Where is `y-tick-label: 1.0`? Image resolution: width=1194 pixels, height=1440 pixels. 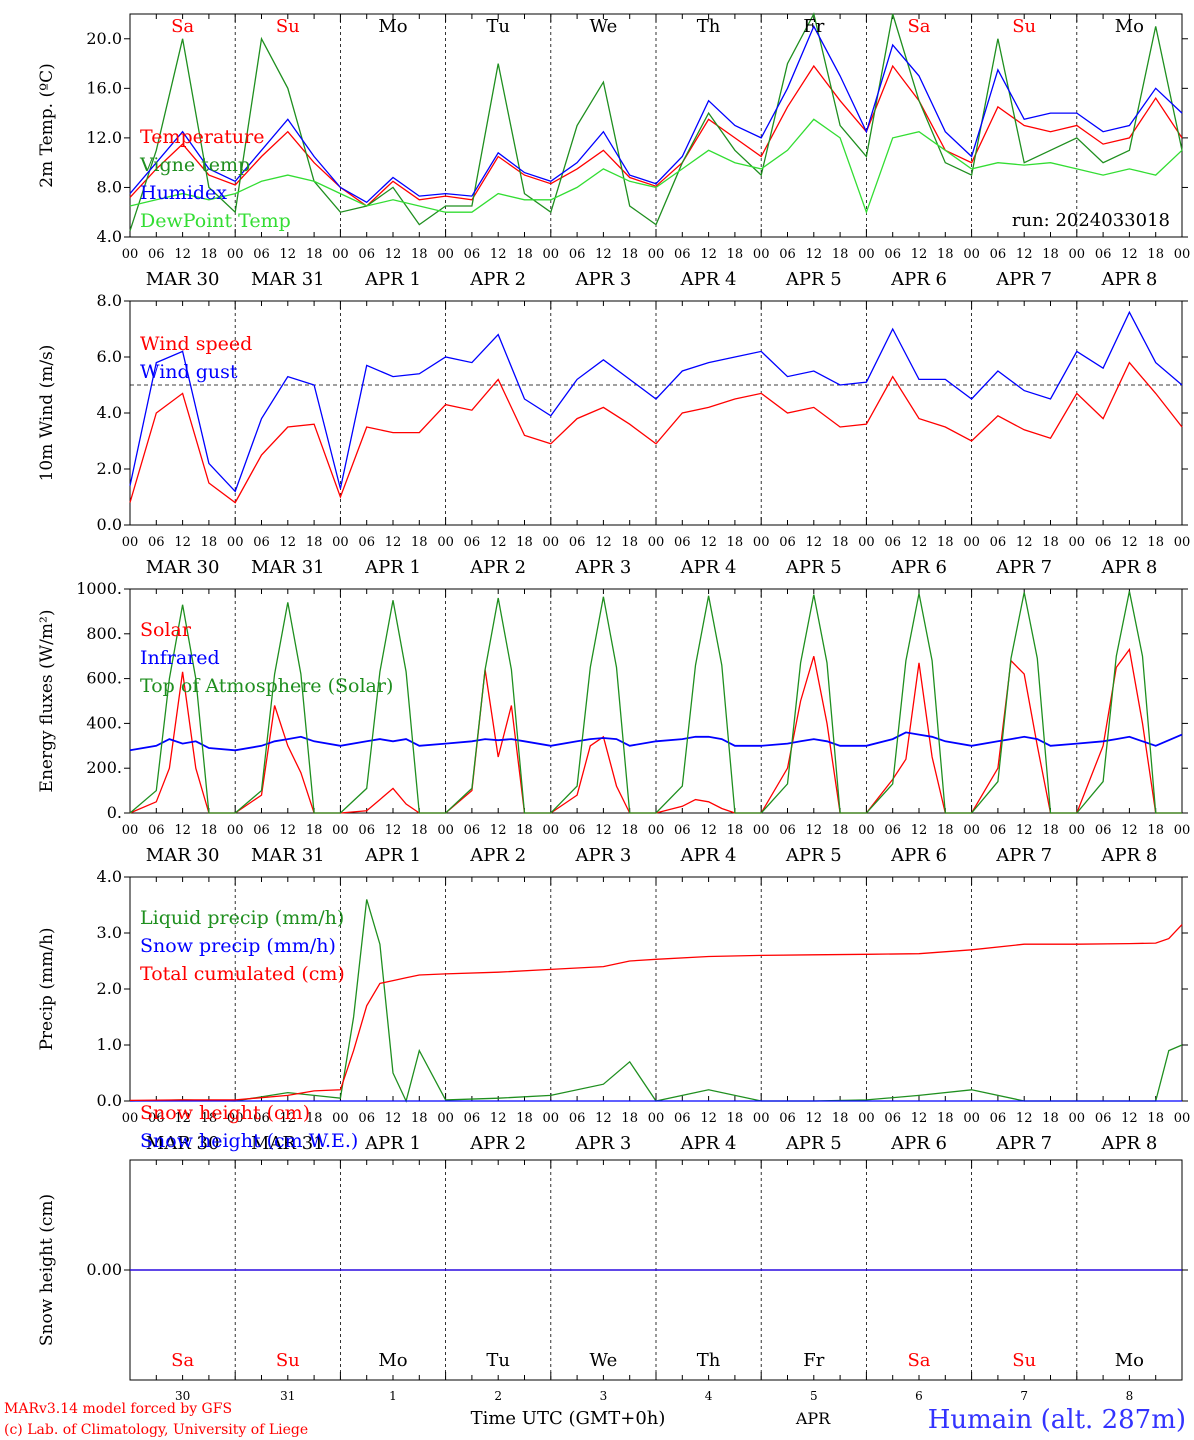
y-tick-label: 1.0 is located at coordinates (109, 1044).